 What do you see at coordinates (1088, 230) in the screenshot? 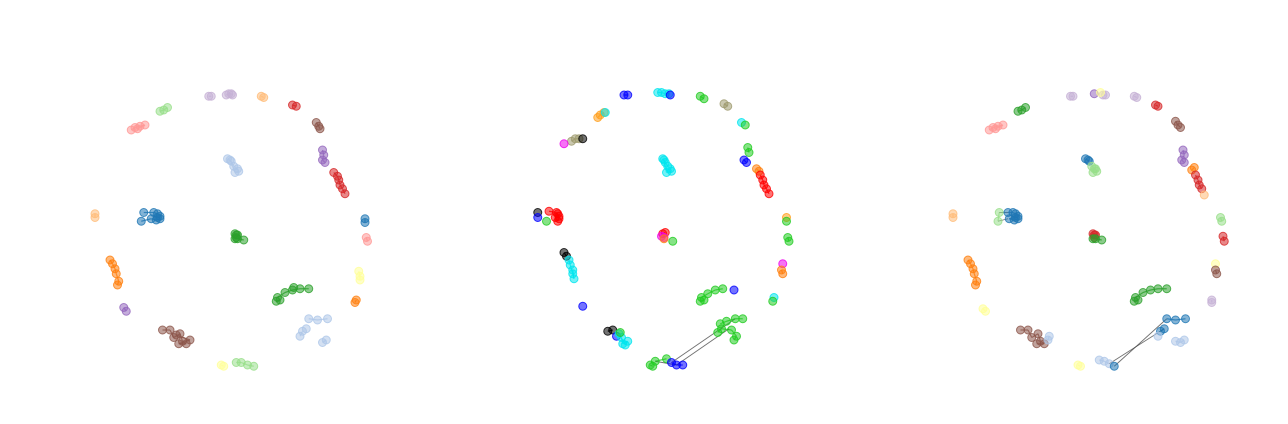
I see `right-network-panel` at bounding box center [1088, 230].